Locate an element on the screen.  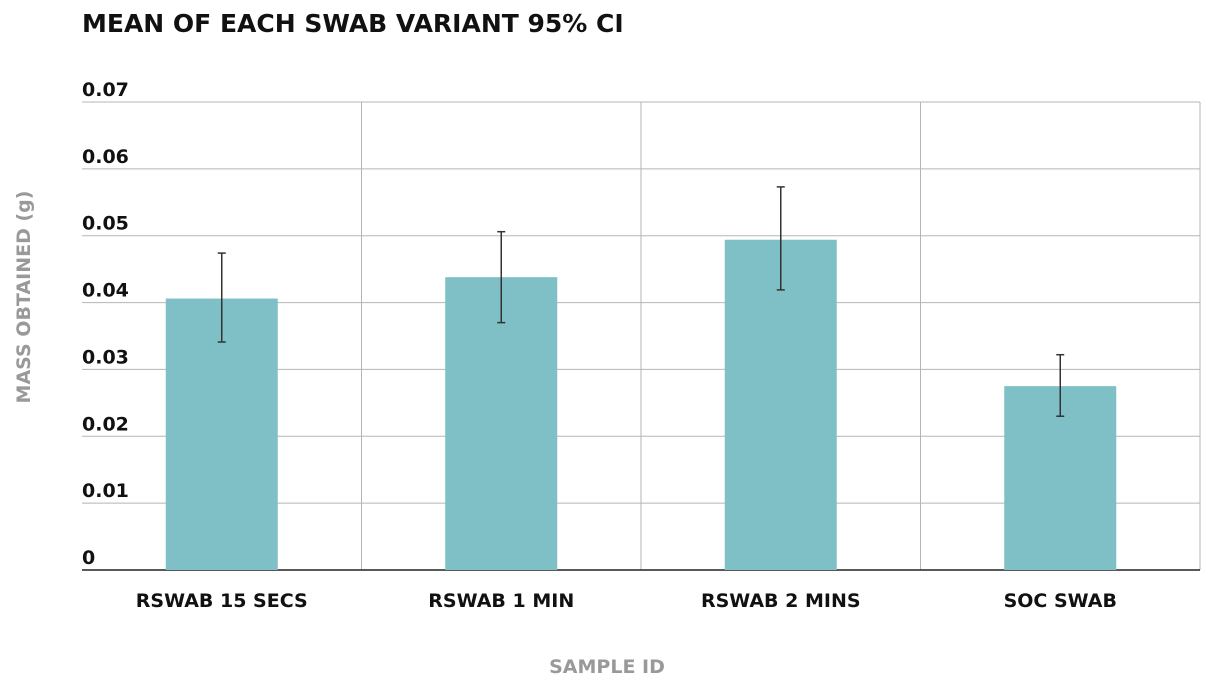
y-tick-label-5: 0.05 is located at coordinates (105, 224).